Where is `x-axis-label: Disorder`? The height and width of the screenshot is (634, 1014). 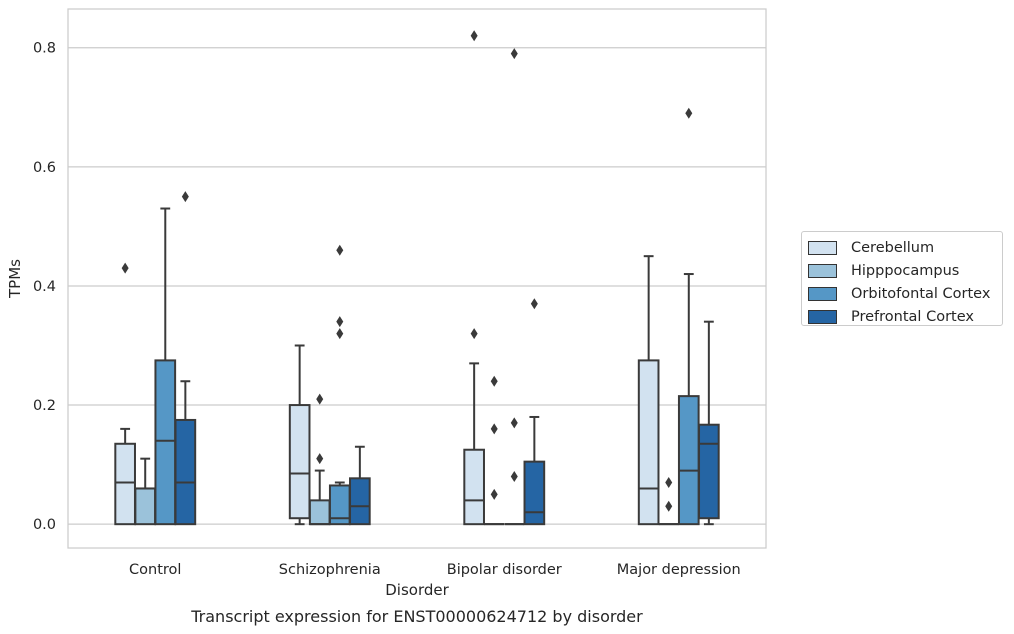
x-axis-label: Disorder is located at coordinates (417, 590).